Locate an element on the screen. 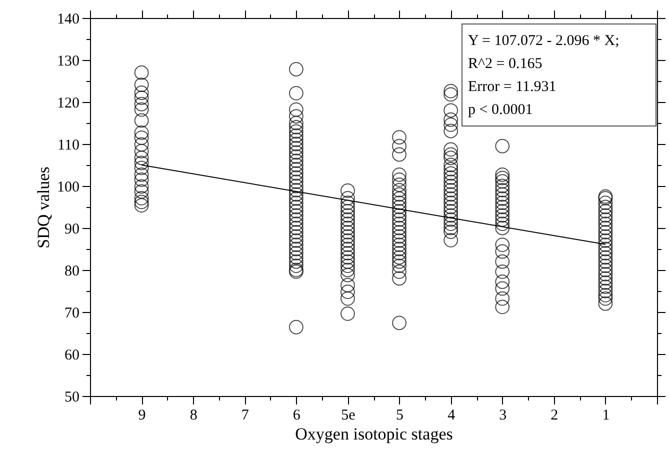 The width and height of the screenshot is (669, 460). x-tick-label: 1 is located at coordinates (606, 416).